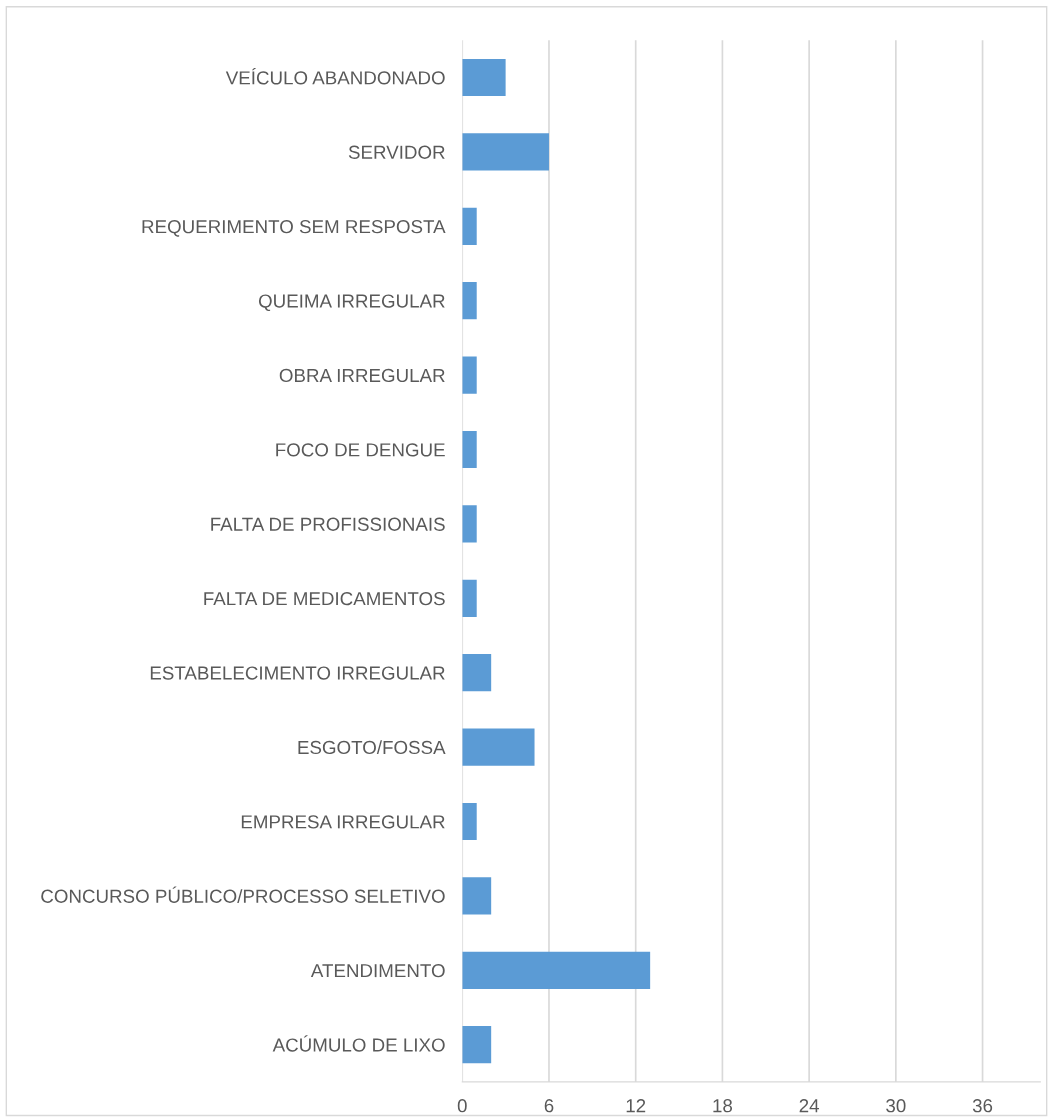 This screenshot has width=1053, height=1120. I want to click on x-tick-label: 6, so click(549, 1106).